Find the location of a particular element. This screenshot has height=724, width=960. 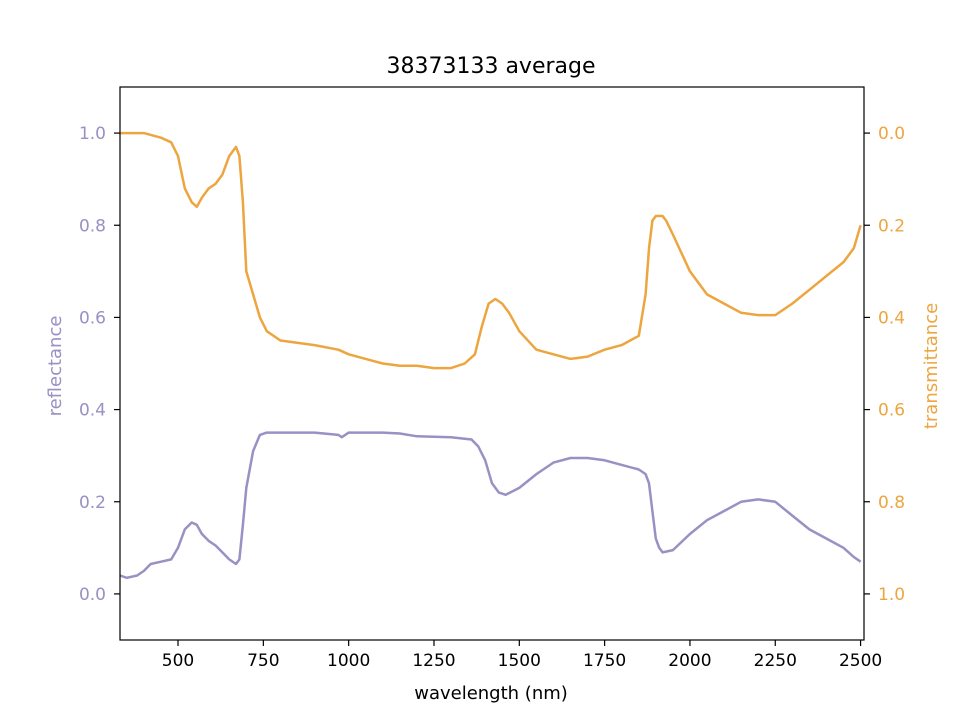

right-axis-ticks: 0.0 0.2 0.4 0.6 0.8 1.0 is located at coordinates (884, 364).